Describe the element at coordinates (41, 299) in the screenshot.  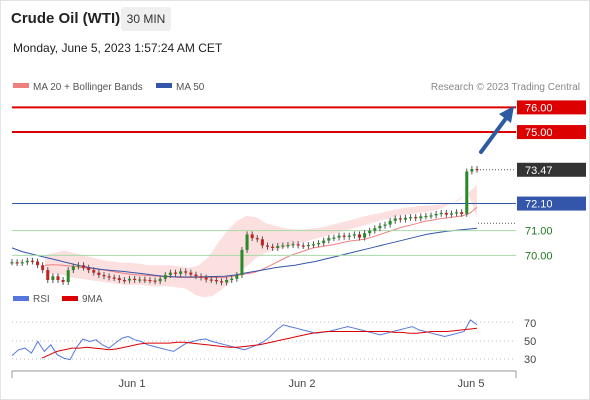
I see `legend-label-rsi: RSI` at that location.